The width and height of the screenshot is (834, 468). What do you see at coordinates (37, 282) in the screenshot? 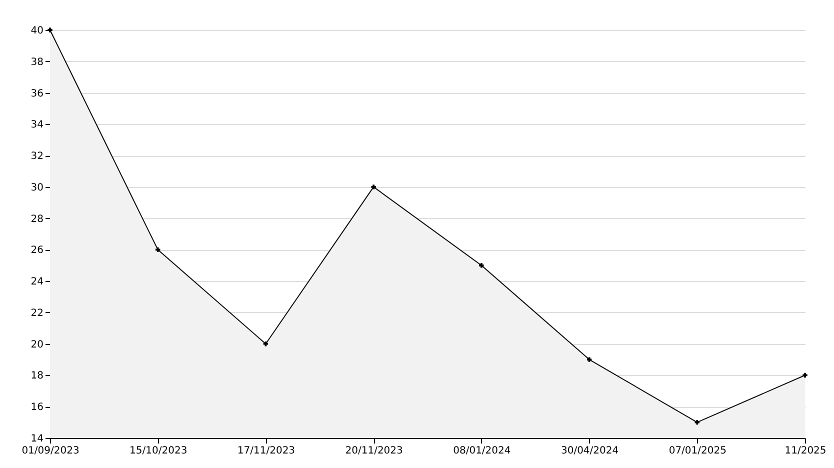
I see `y-tick-label: 24` at bounding box center [37, 282].